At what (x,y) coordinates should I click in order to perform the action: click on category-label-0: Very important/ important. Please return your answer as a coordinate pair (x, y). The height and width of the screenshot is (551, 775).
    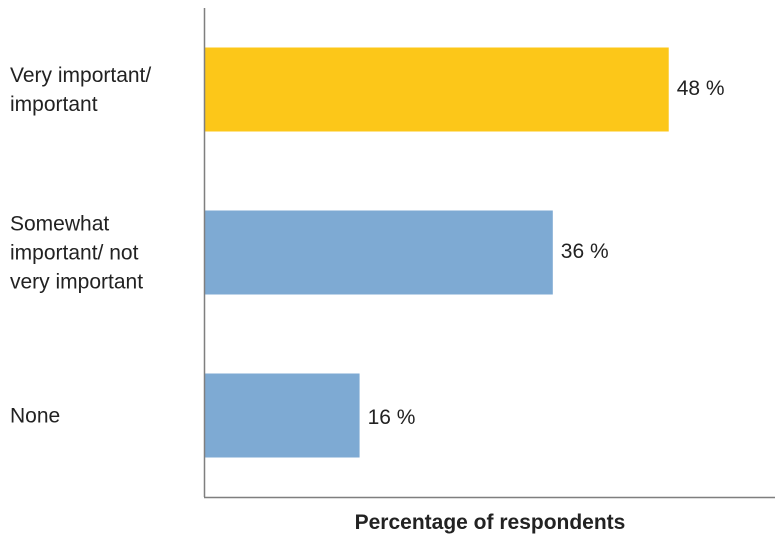
    Looking at the image, I should click on (81, 89).